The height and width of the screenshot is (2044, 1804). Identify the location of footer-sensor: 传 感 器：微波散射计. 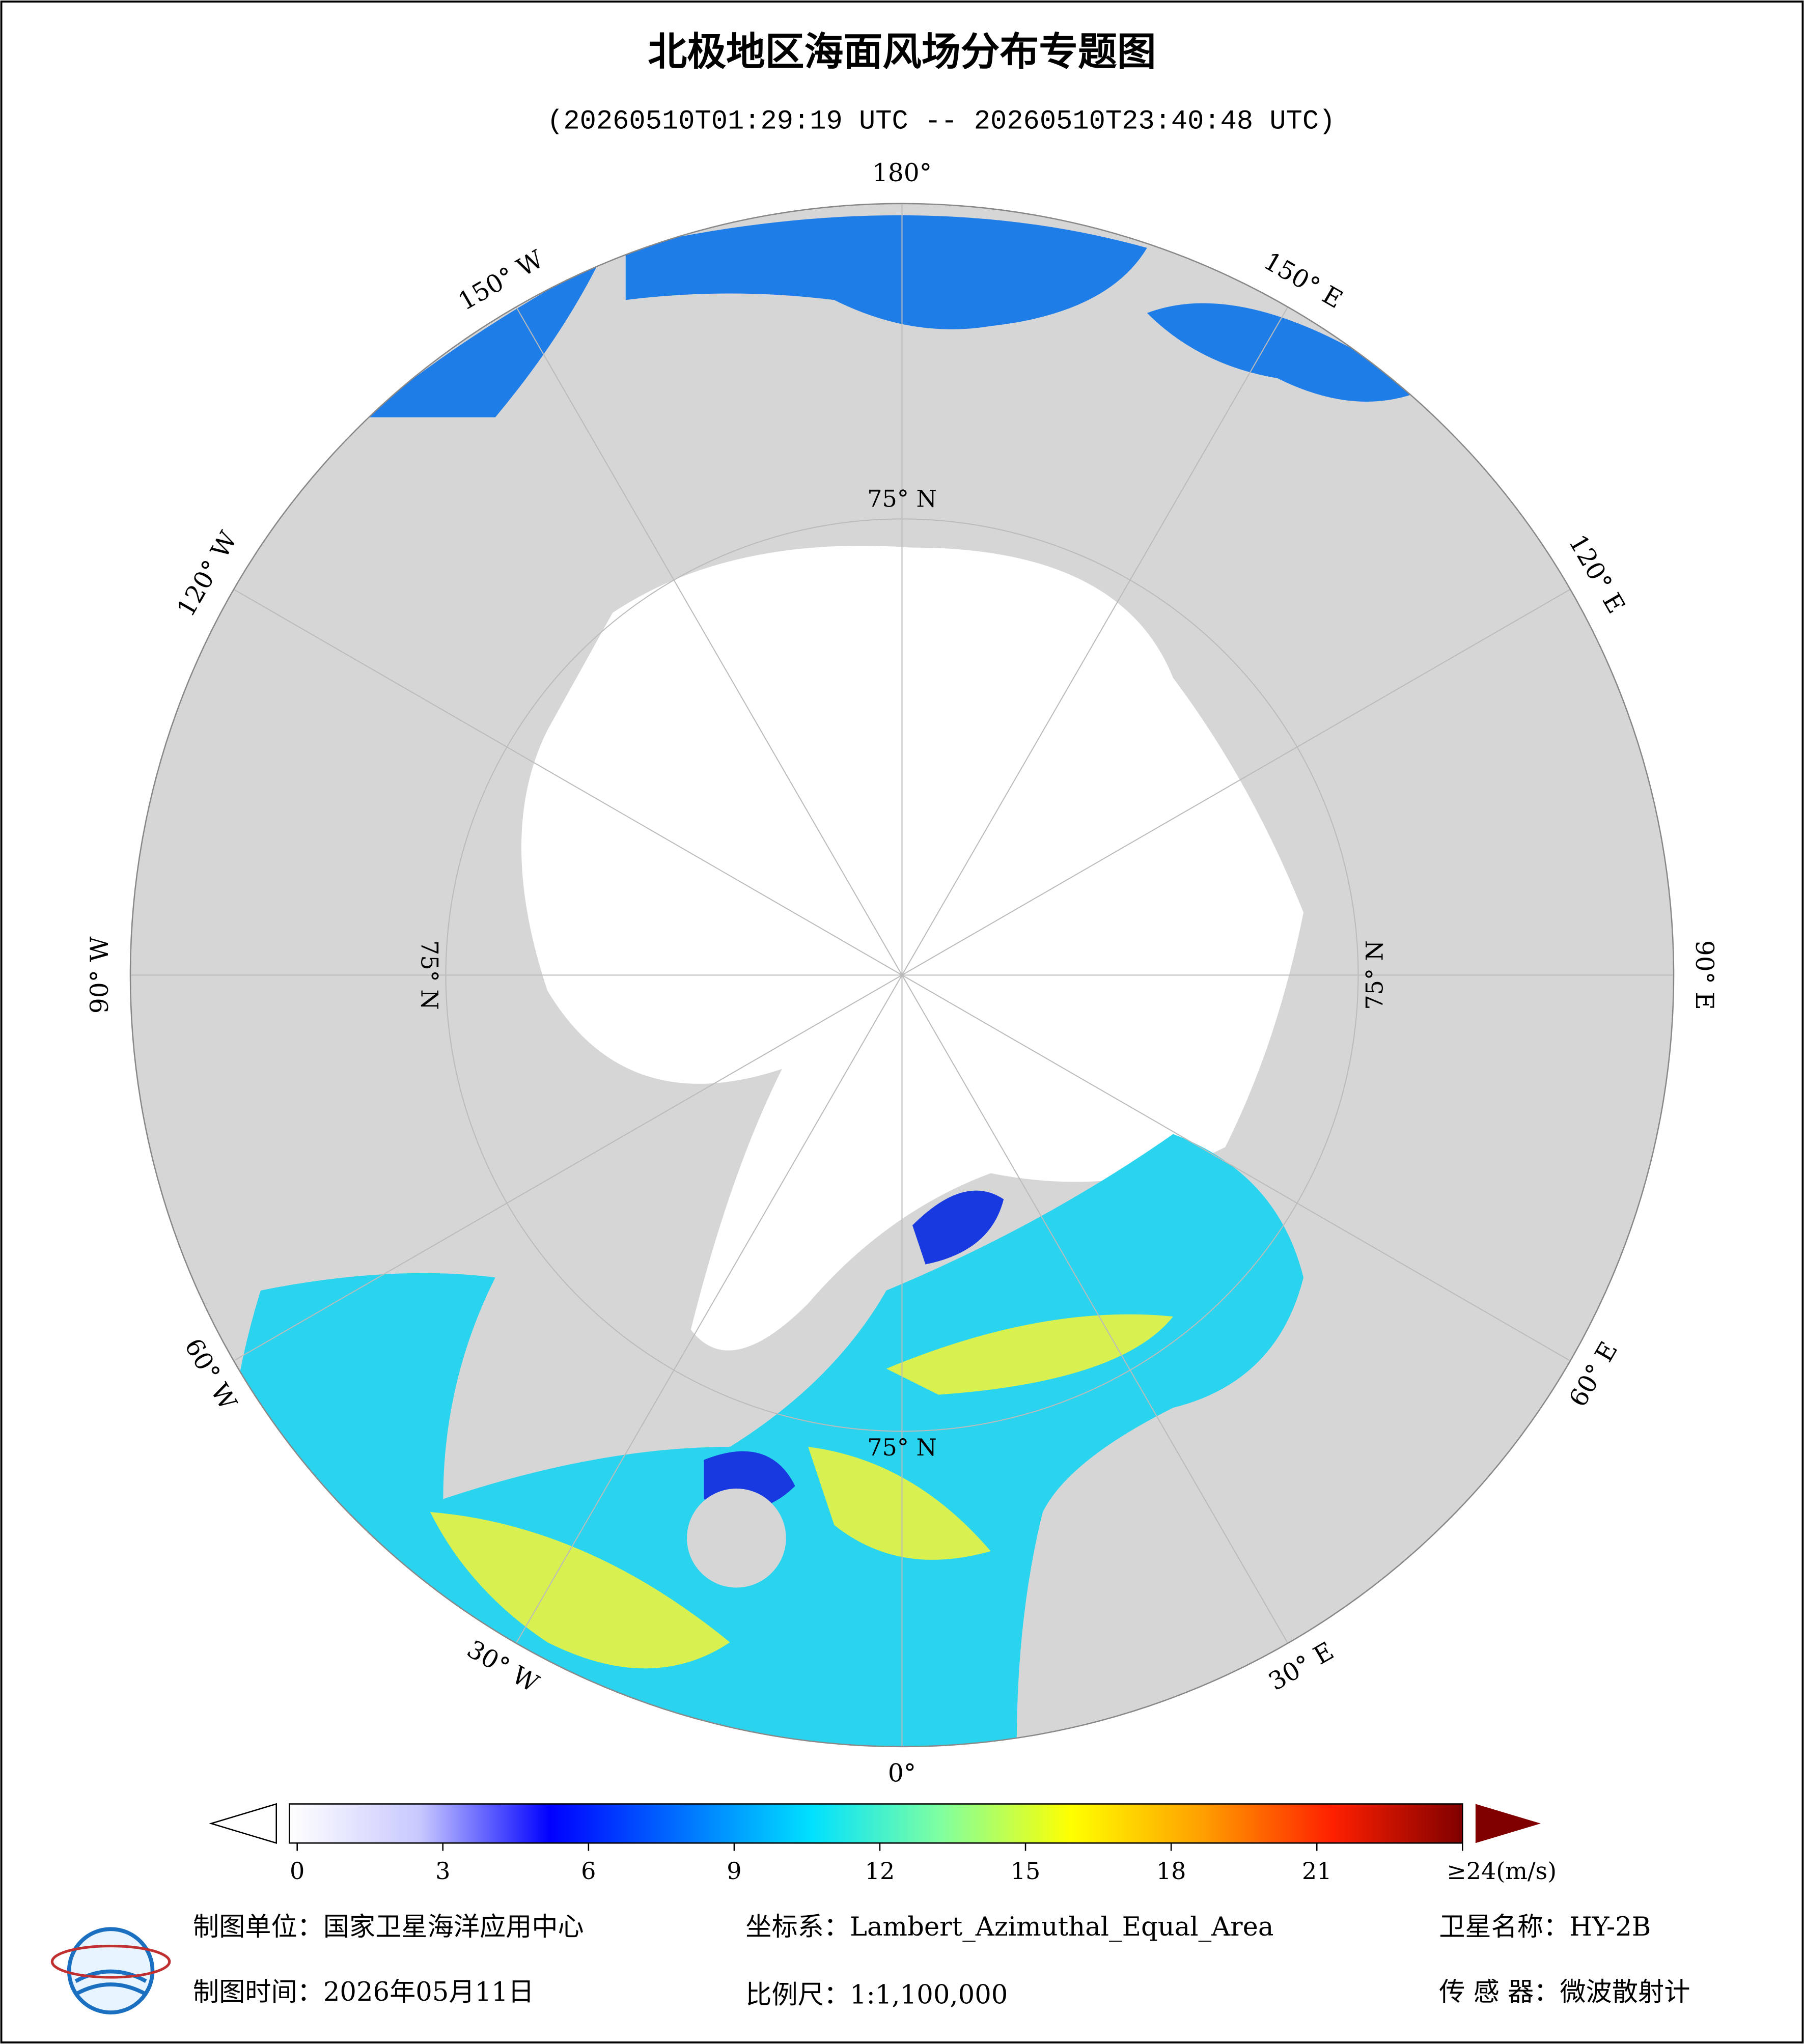
(1564, 1992).